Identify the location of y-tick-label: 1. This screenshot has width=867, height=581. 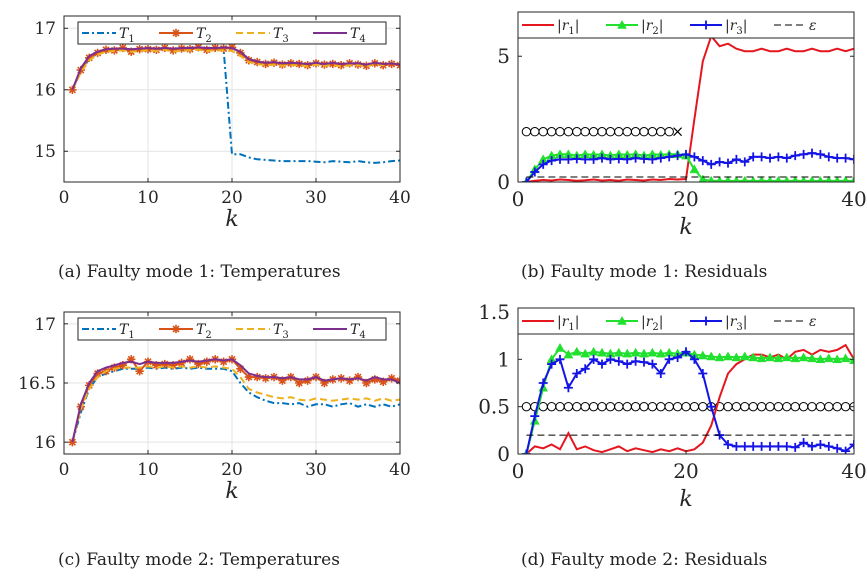
(503, 359).